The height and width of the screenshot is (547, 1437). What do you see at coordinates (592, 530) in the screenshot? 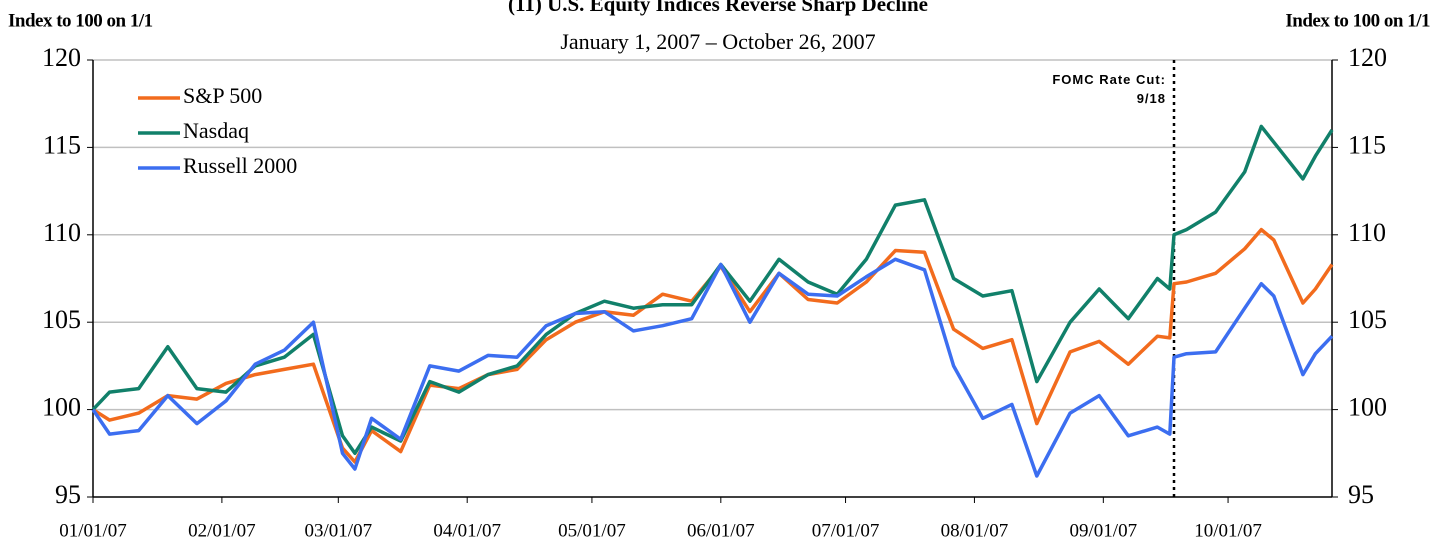
I see `x-tick-label: 05/01/07` at bounding box center [592, 530].